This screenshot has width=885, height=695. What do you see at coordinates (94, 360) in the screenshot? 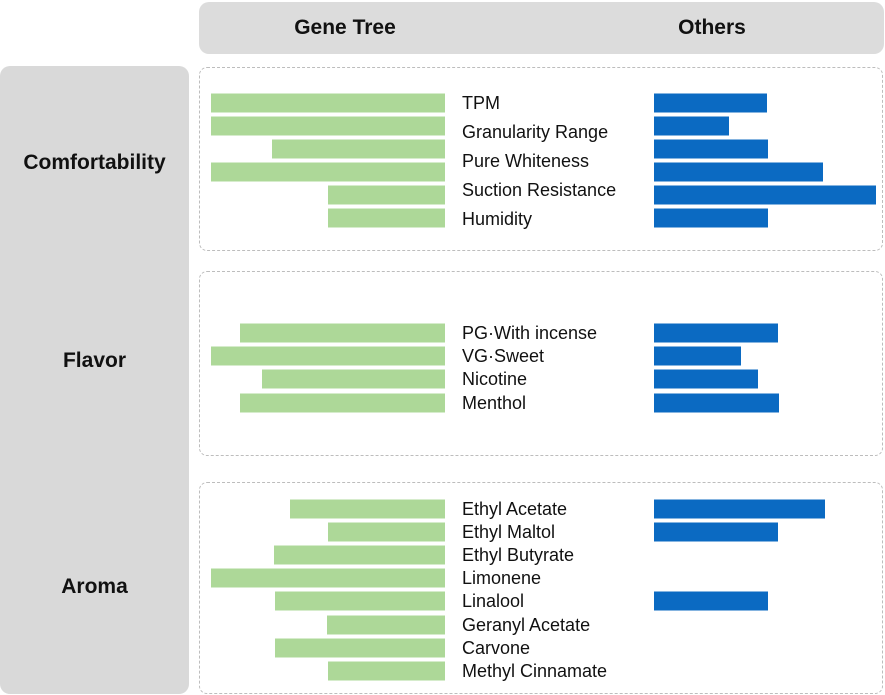
I see `category-label-flavor: Flavor` at bounding box center [94, 360].